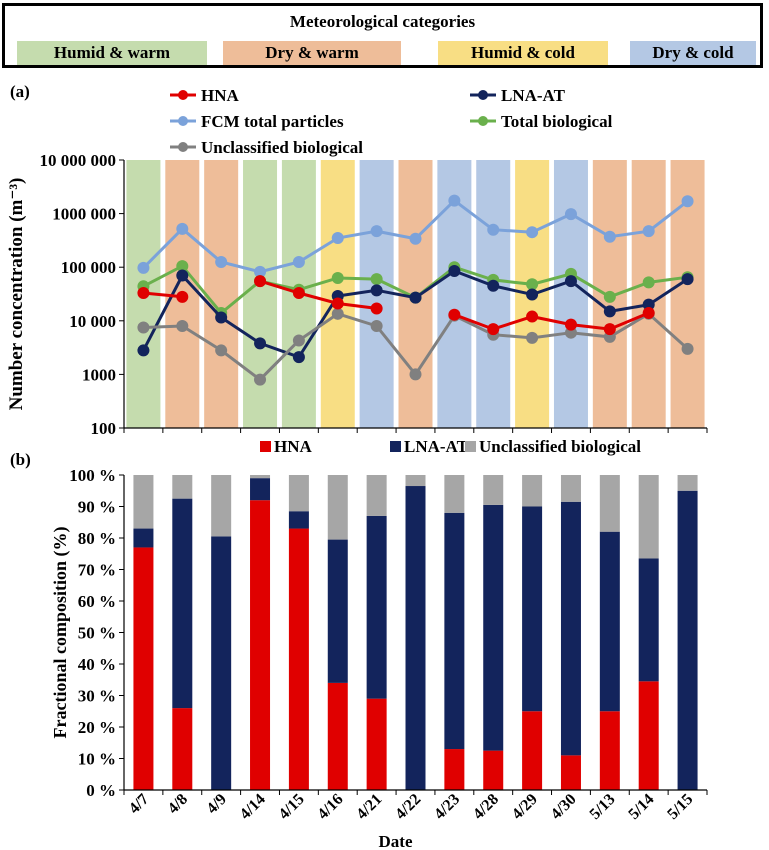 The width and height of the screenshot is (769, 850). Describe the element at coordinates (178, 804) in the screenshot. I see `x-tick-label-4-8: 4/8` at that location.